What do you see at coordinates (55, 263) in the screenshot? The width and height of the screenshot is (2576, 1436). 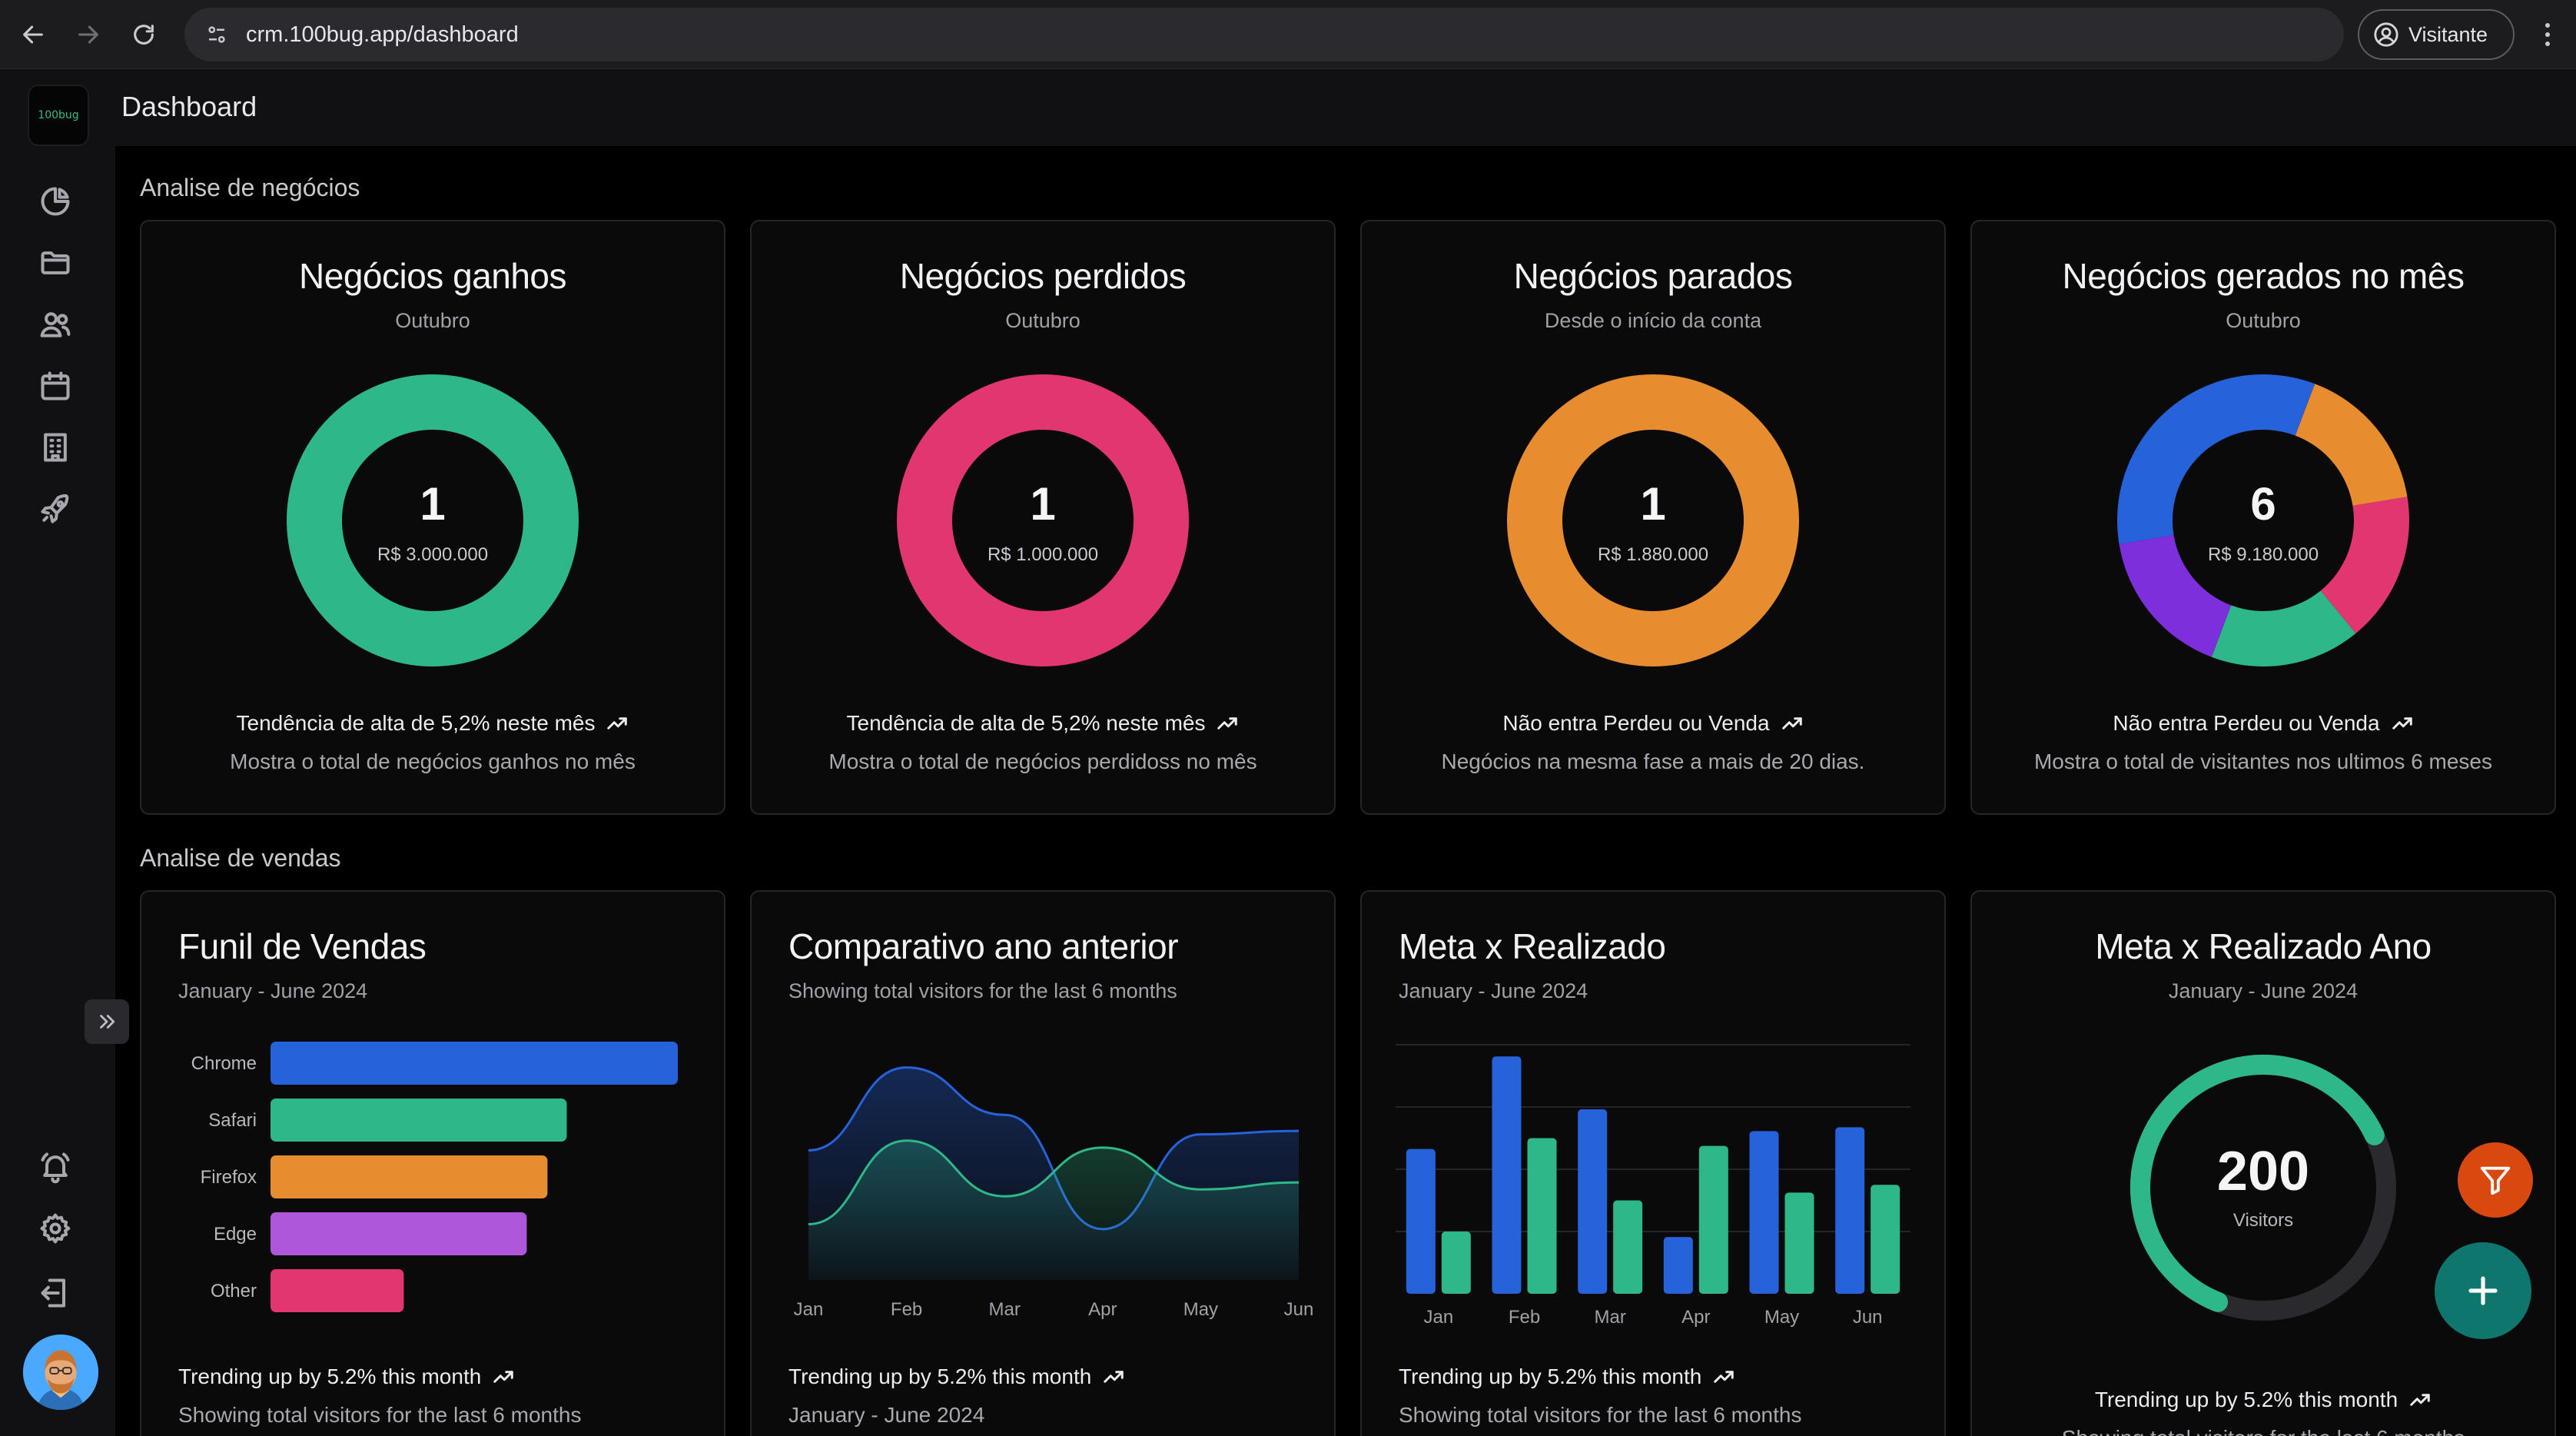 I see `sidebar-item-projects` at bounding box center [55, 263].